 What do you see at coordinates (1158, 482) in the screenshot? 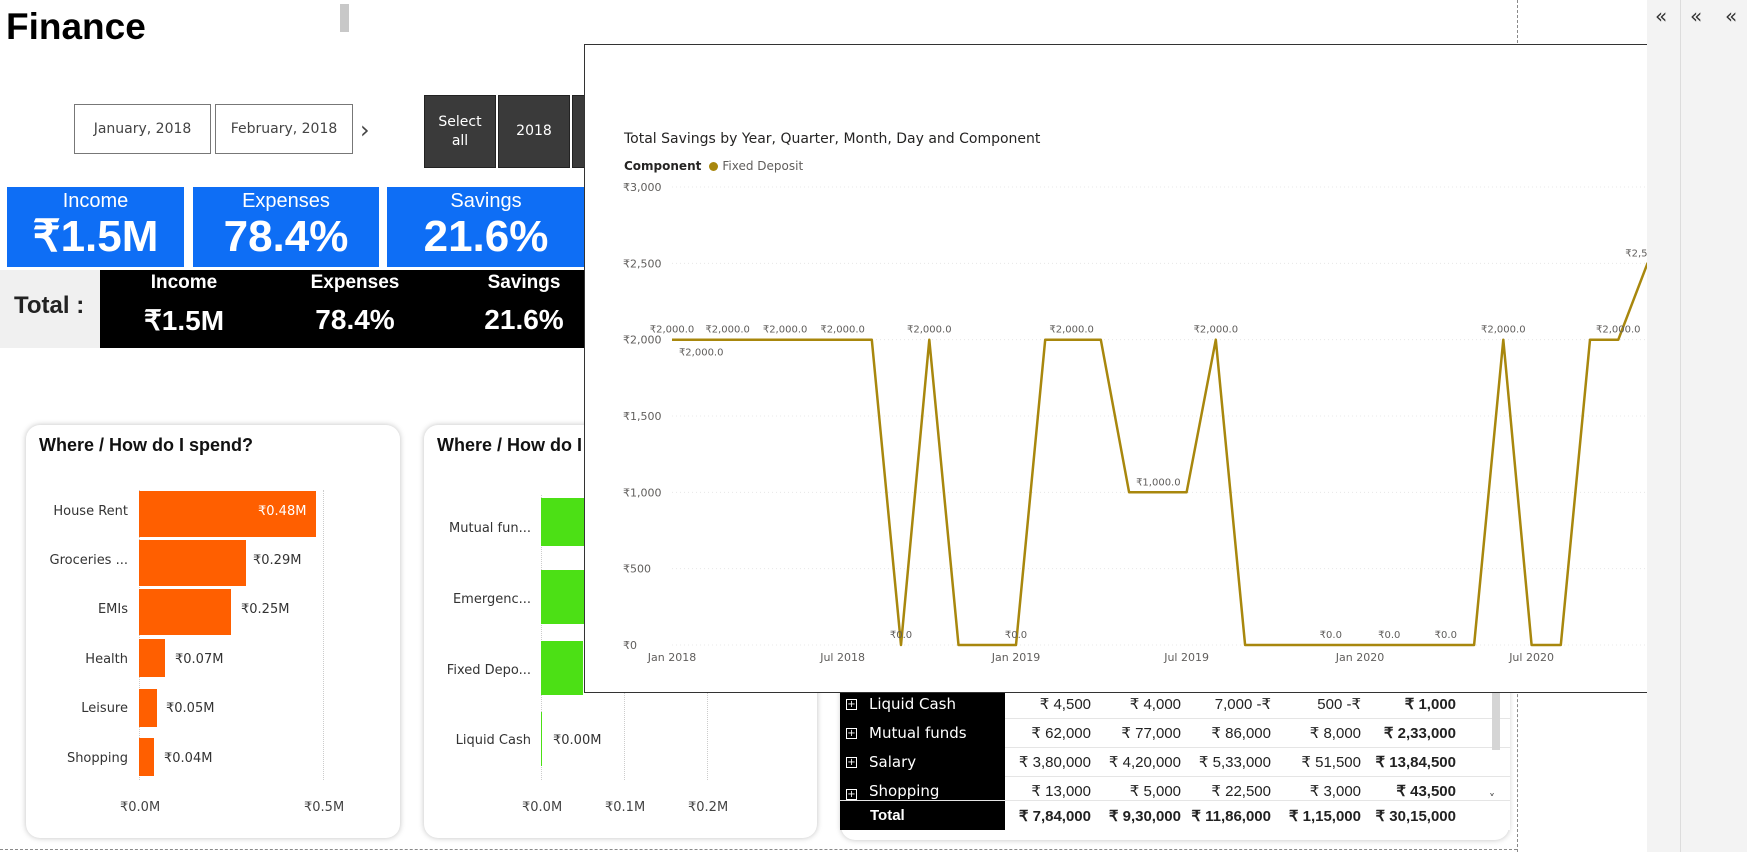
I see `data-label: ₹1,000.0` at bounding box center [1158, 482].